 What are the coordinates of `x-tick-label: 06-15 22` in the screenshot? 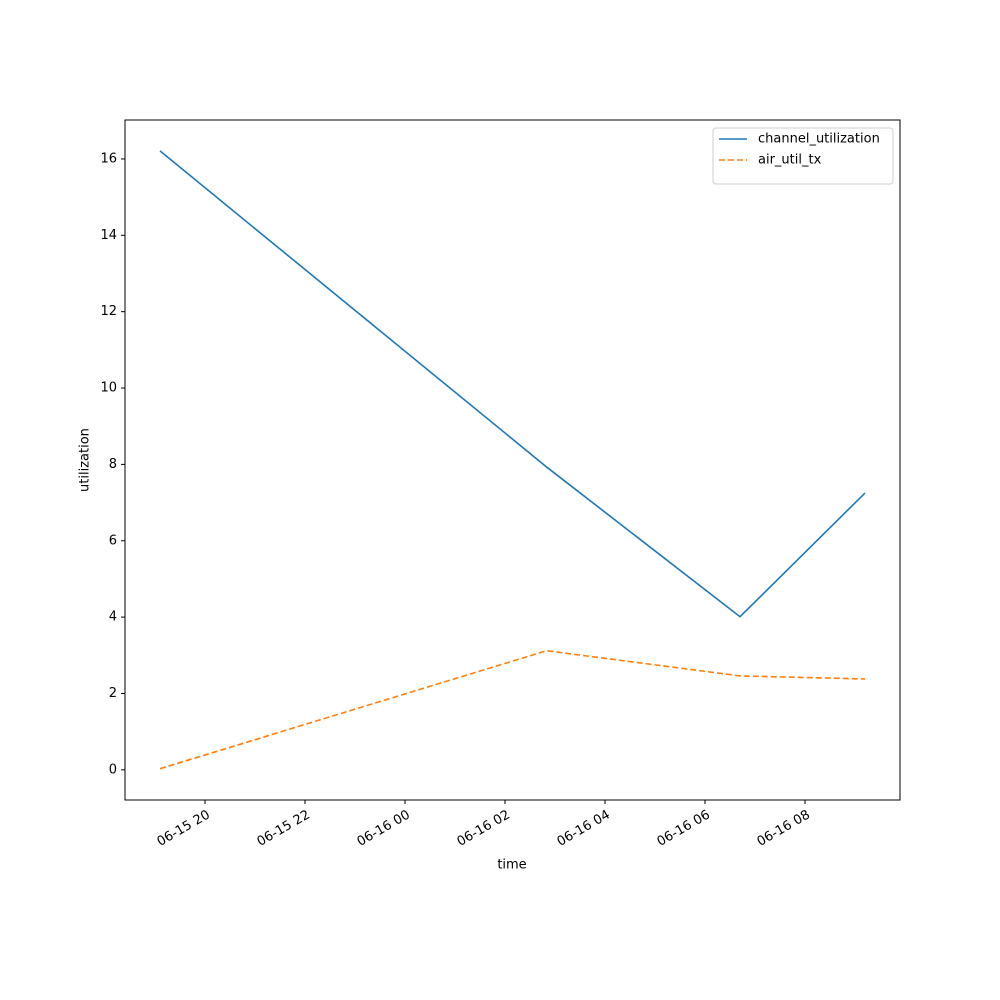 It's located at (284, 829).